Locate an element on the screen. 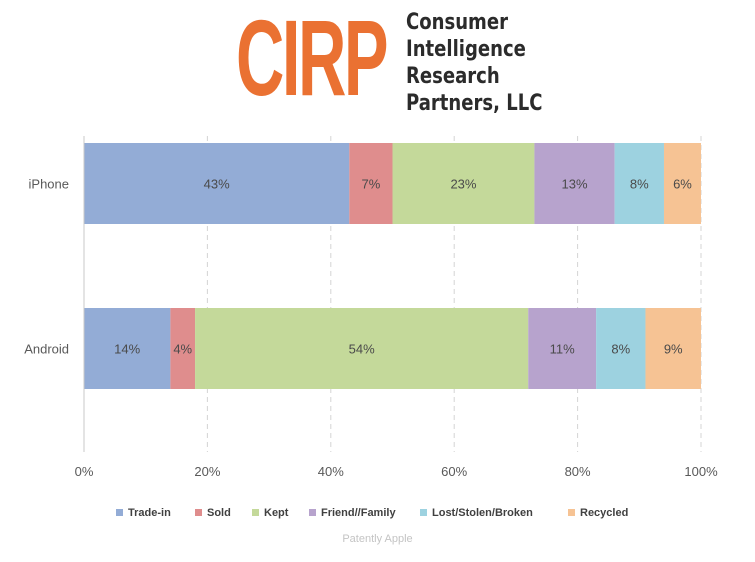 Image resolution: width=755 pixels, height=562 pixels. data-label: 23% is located at coordinates (463, 184).